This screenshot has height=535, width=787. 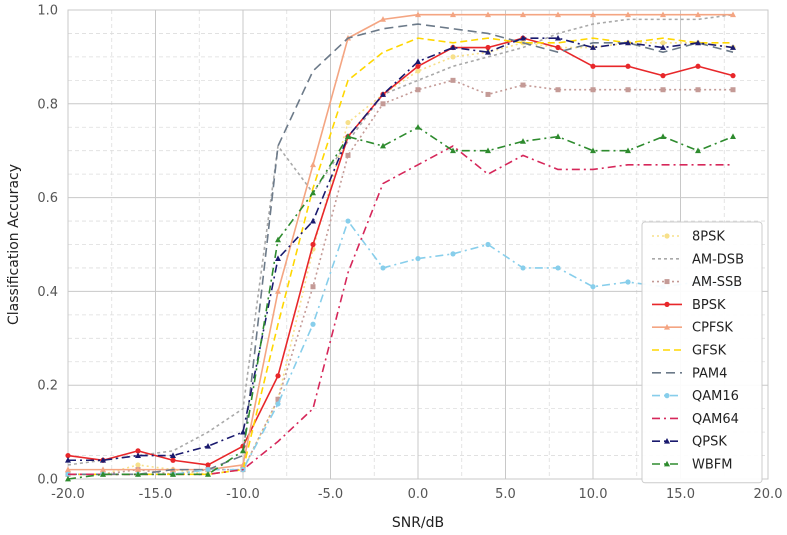 I want to click on y-tick-label: 0.8, so click(x=47, y=104).